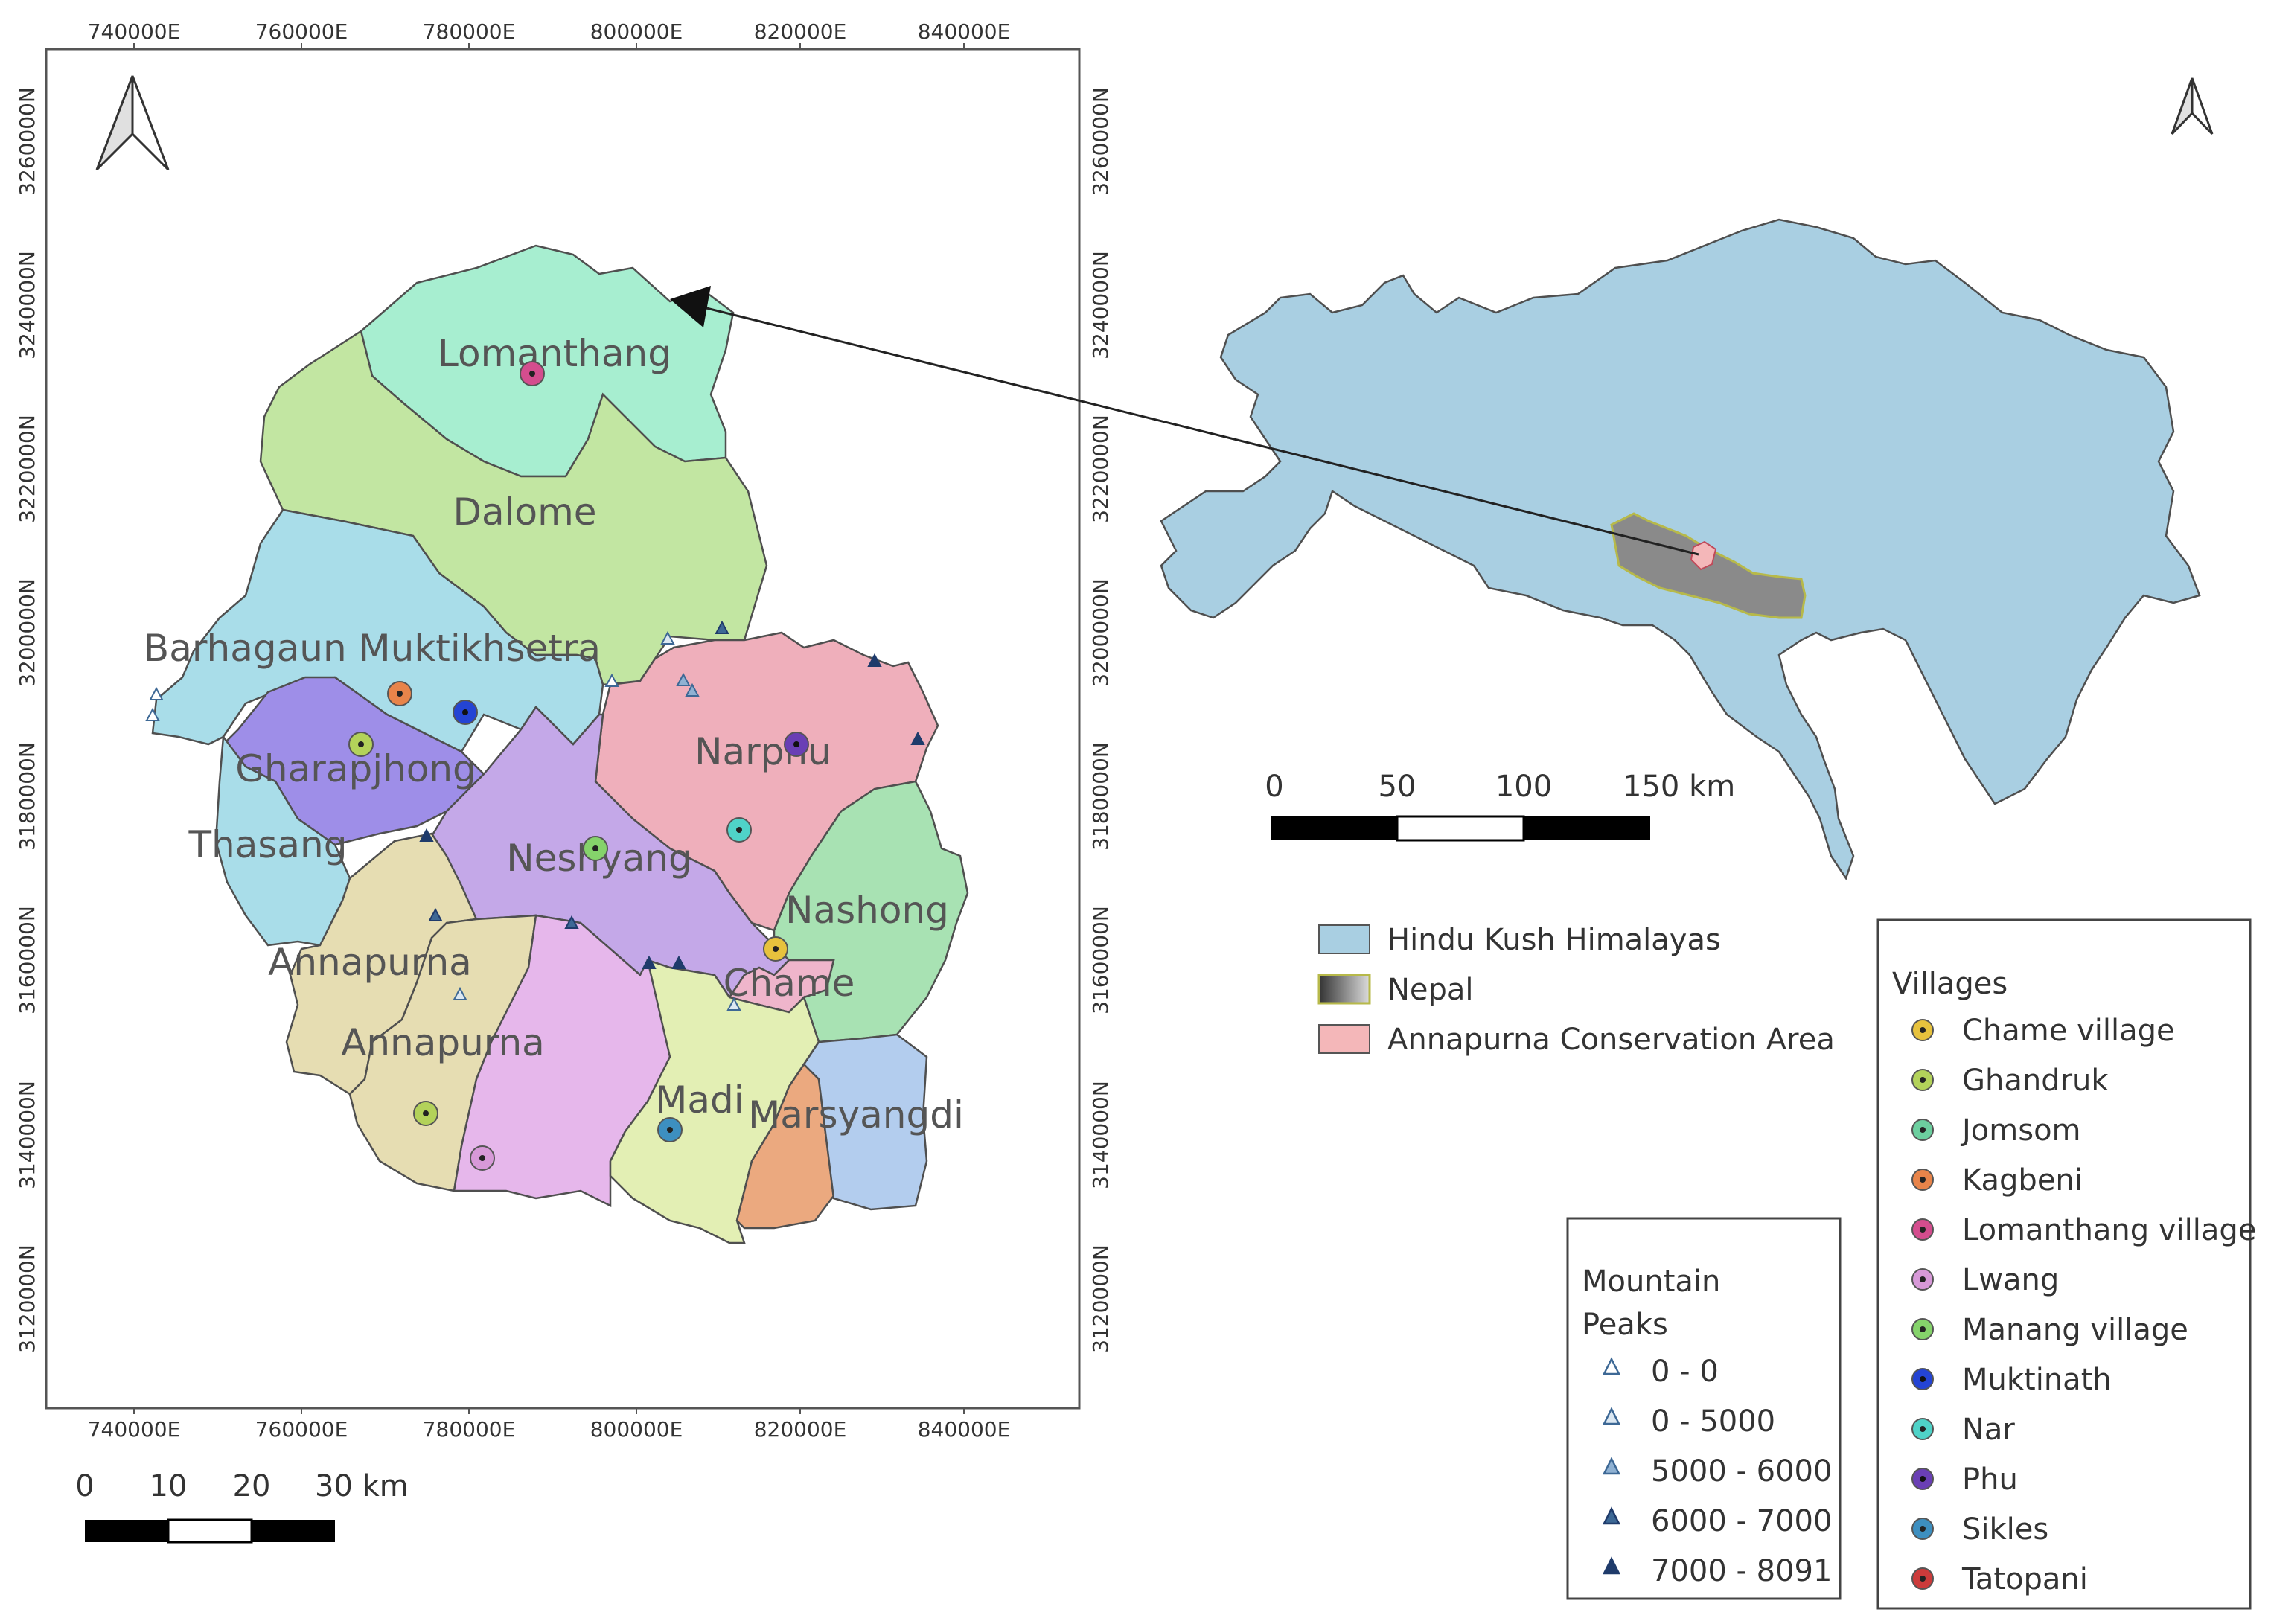 This screenshot has width=2271, height=1624. Describe the element at coordinates (27, 1135) in the screenshot. I see `y-tick-left: 3140000N` at that location.